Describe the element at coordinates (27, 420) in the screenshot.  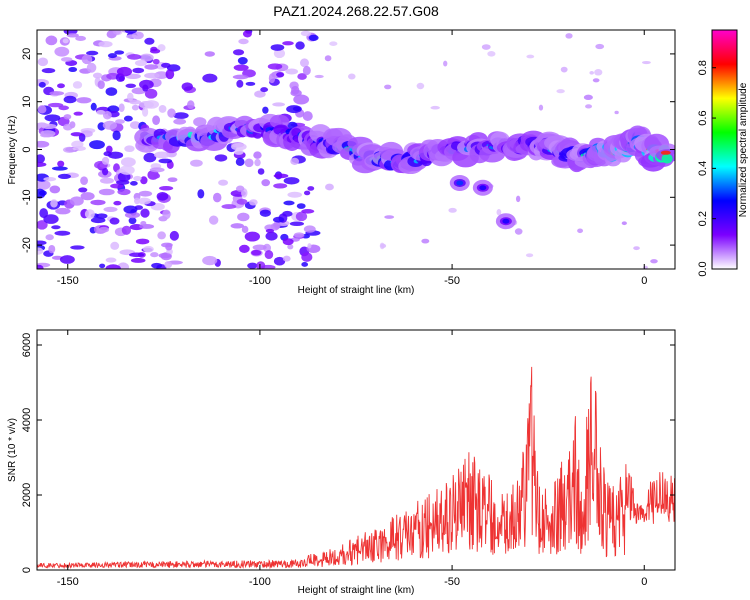
I see `y-tick-label: 4000` at that location.